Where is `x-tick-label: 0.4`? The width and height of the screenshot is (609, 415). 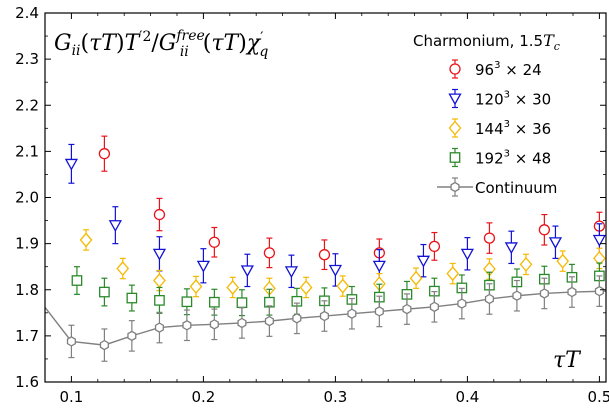
x-tick-label: 0.4 is located at coordinates (467, 397).